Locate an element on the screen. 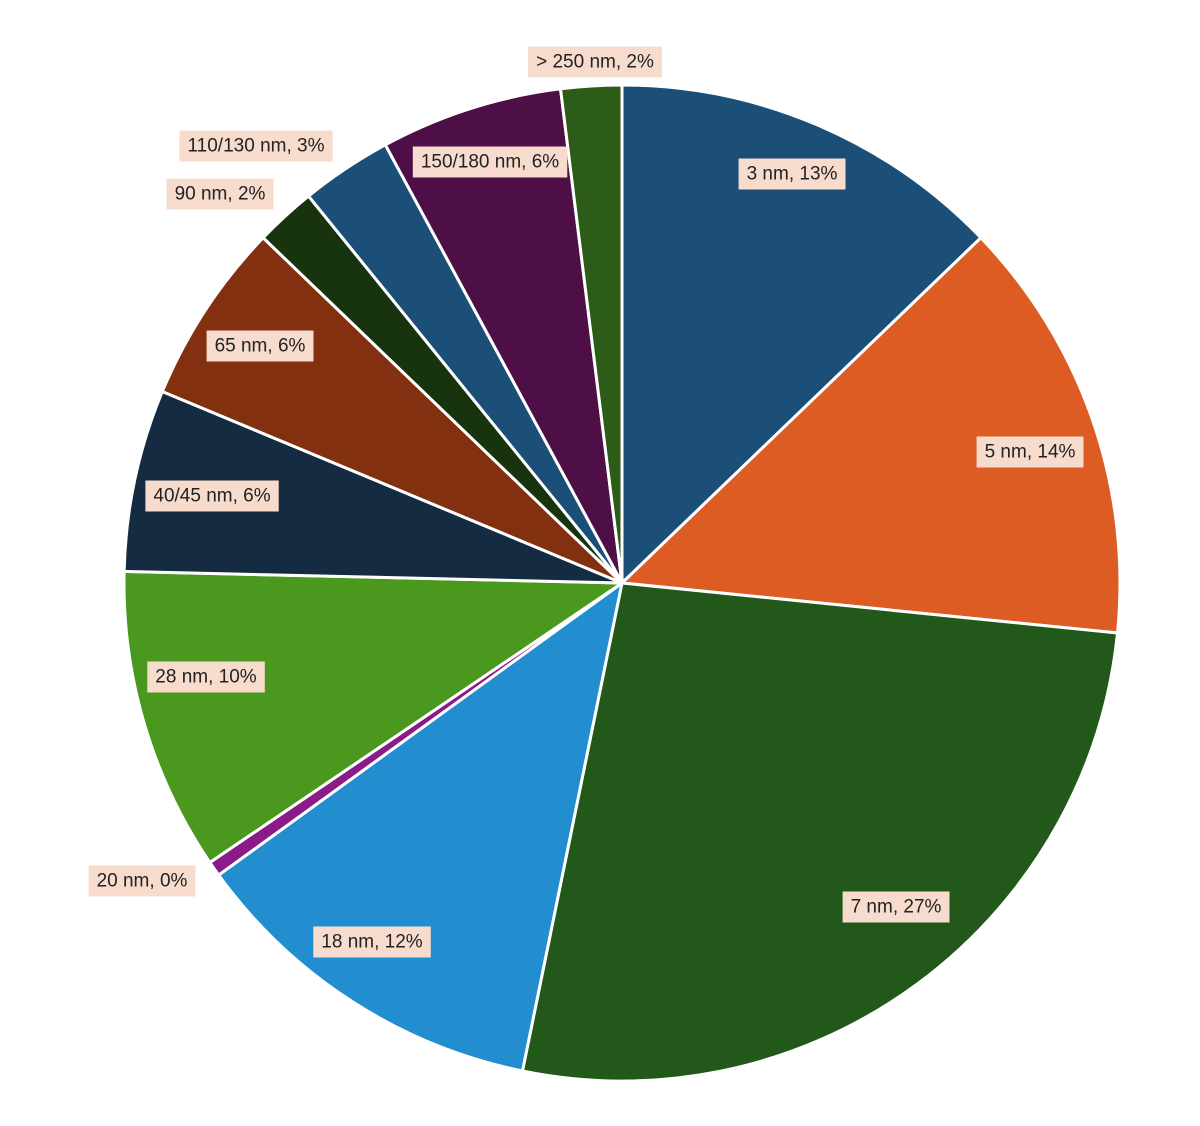 This screenshot has width=1200, height=1126. slice-label-text: 18 nm, 12% is located at coordinates (371, 942).